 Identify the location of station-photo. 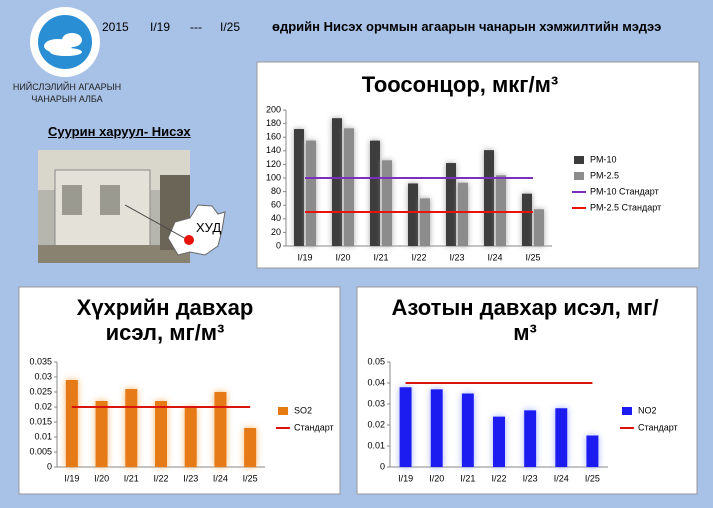
(114, 206).